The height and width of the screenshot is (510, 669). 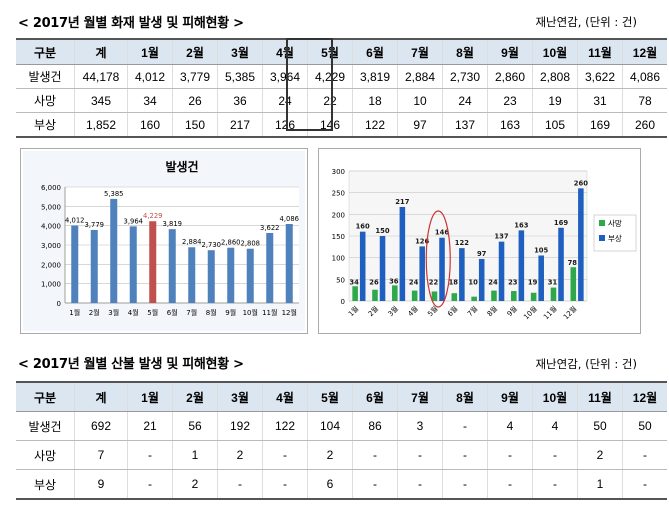 I want to click on fire-cell: 22, so click(x=330, y=100).